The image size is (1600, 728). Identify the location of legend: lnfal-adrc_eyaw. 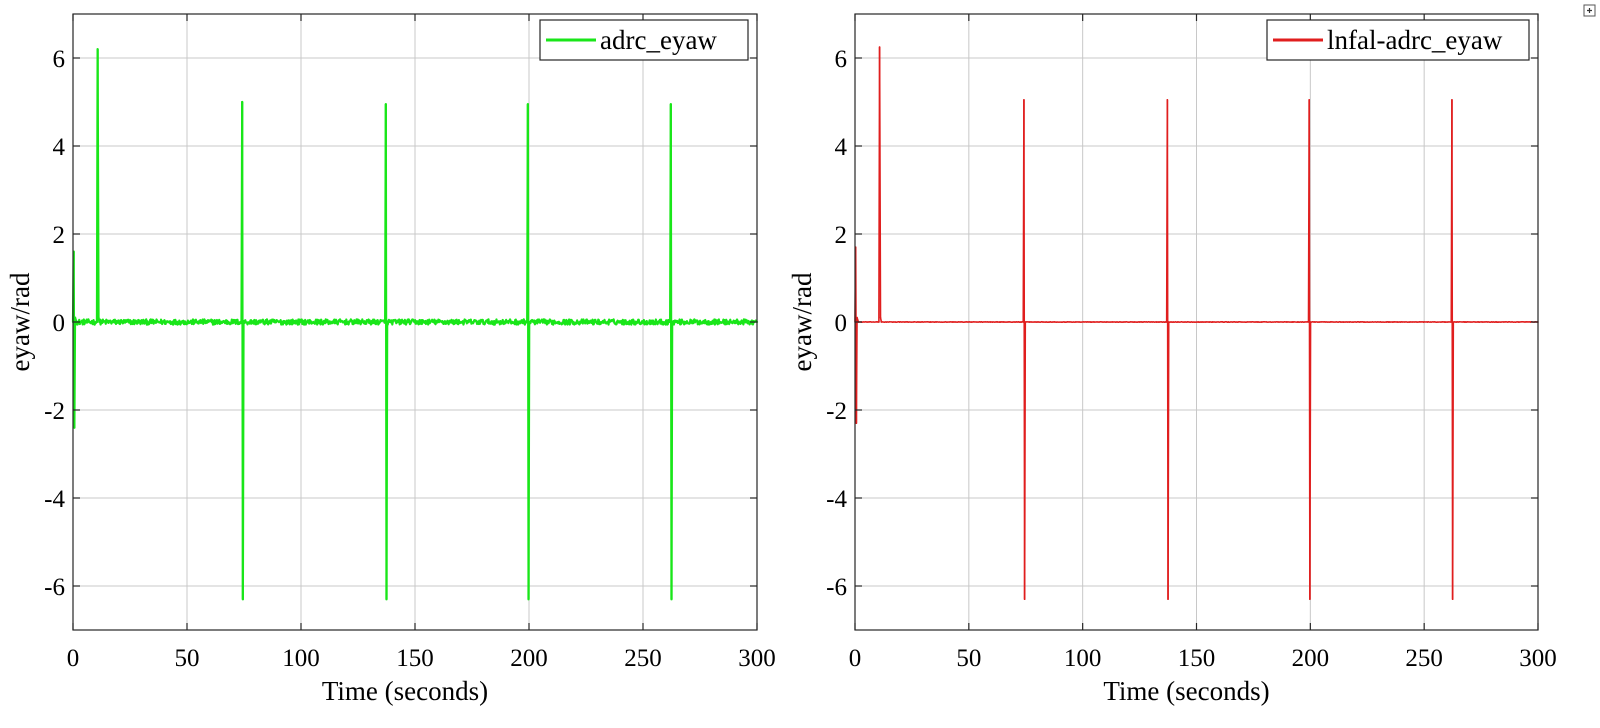
(1398, 40).